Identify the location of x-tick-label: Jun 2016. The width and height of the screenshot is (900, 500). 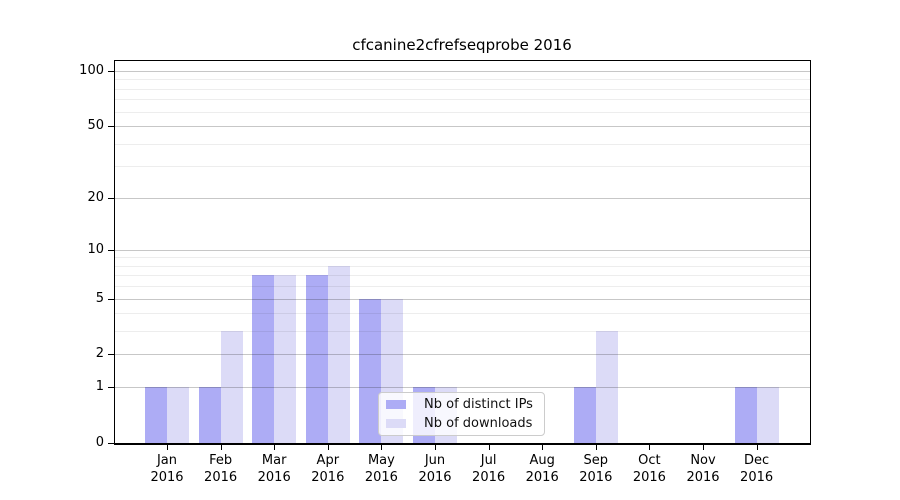
(435, 469).